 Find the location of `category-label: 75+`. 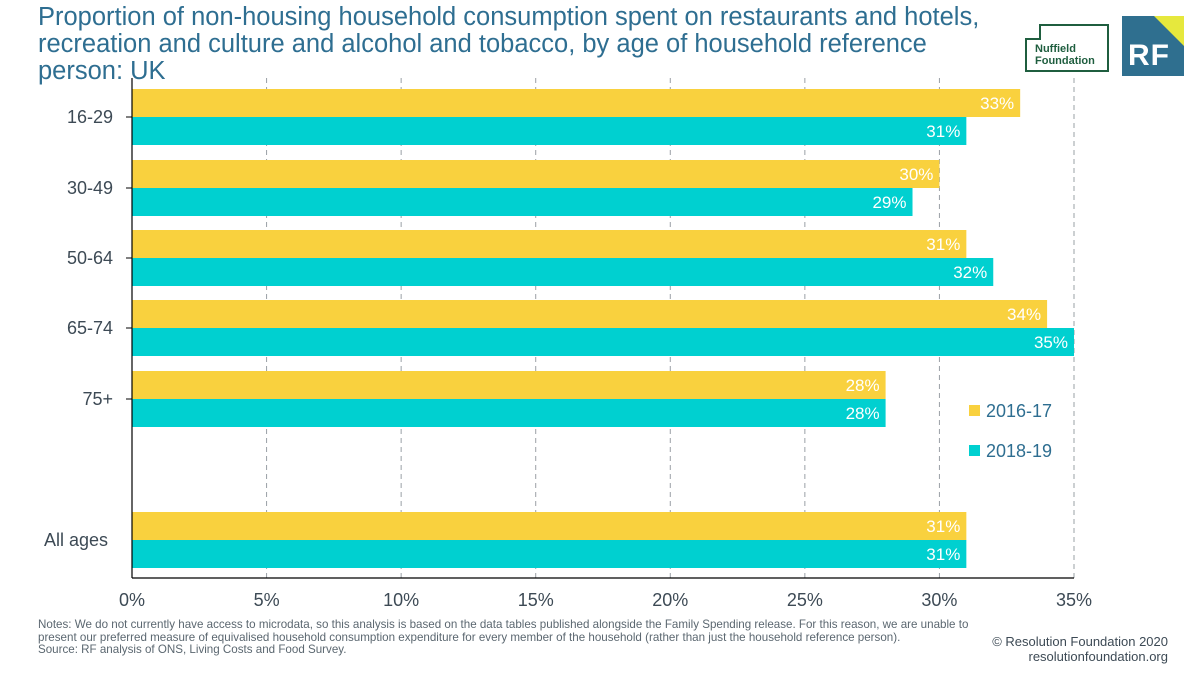

category-label: 75+ is located at coordinates (97, 399).